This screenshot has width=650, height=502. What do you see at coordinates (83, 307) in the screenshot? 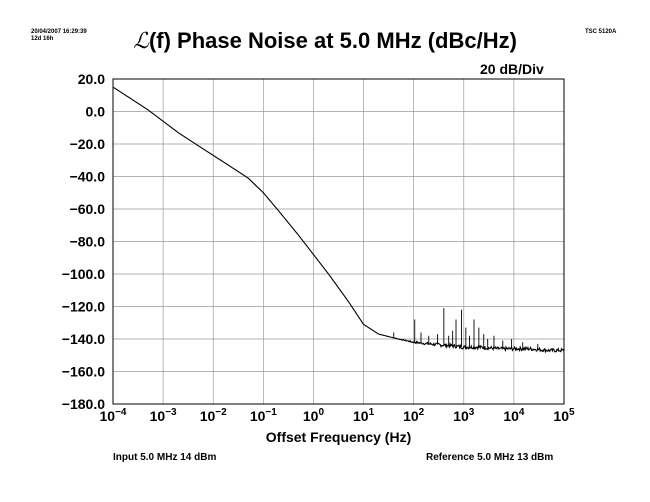
I see `y-tick-label: −120.0` at bounding box center [83, 307].